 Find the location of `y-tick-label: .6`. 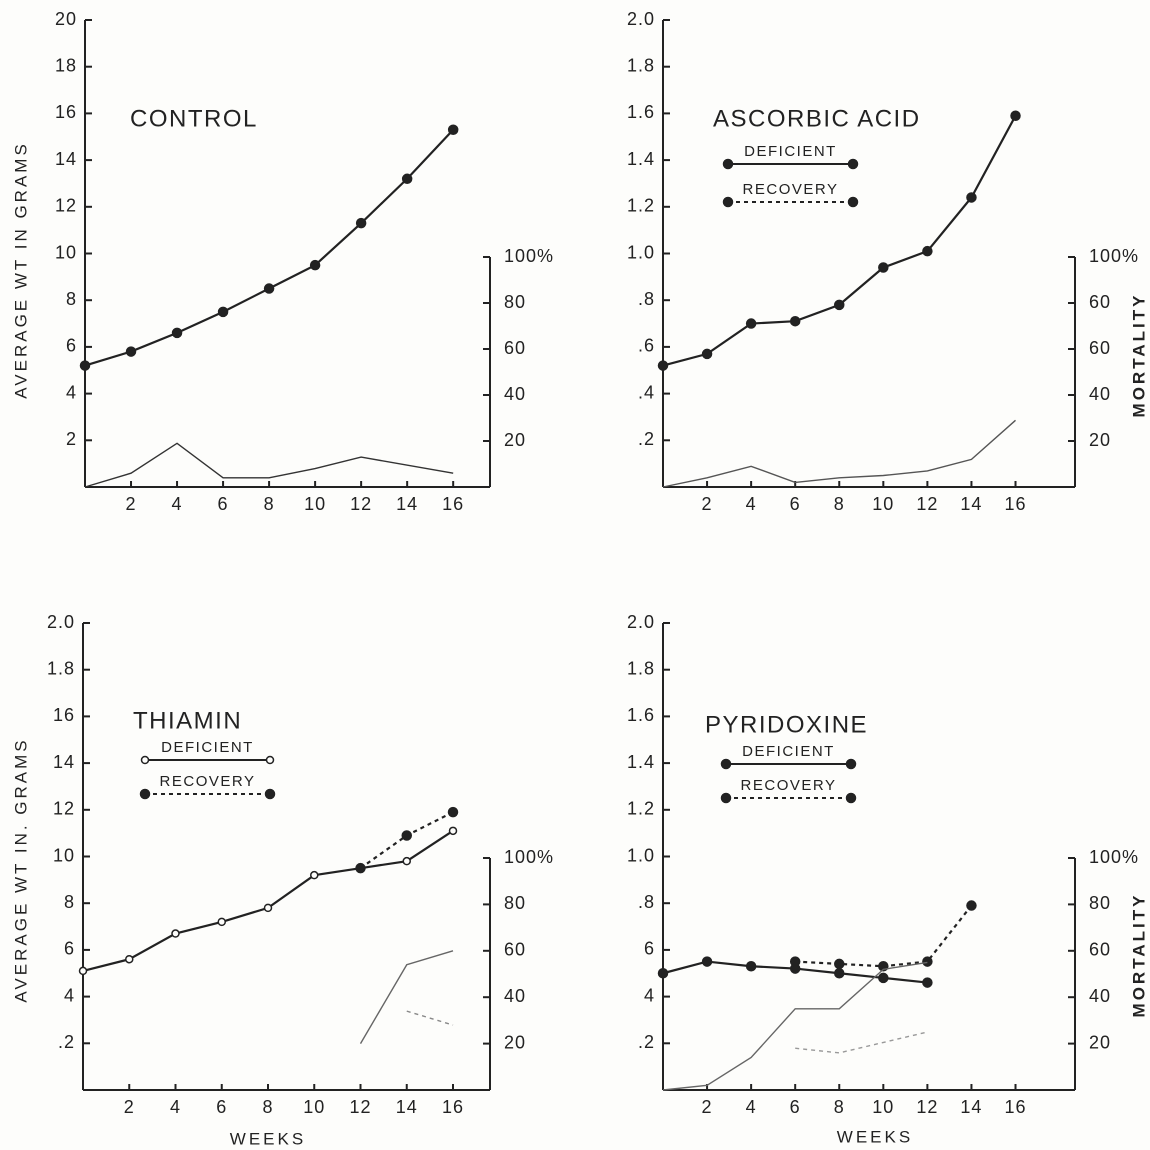

y-tick-label: .6 is located at coordinates (646, 346).